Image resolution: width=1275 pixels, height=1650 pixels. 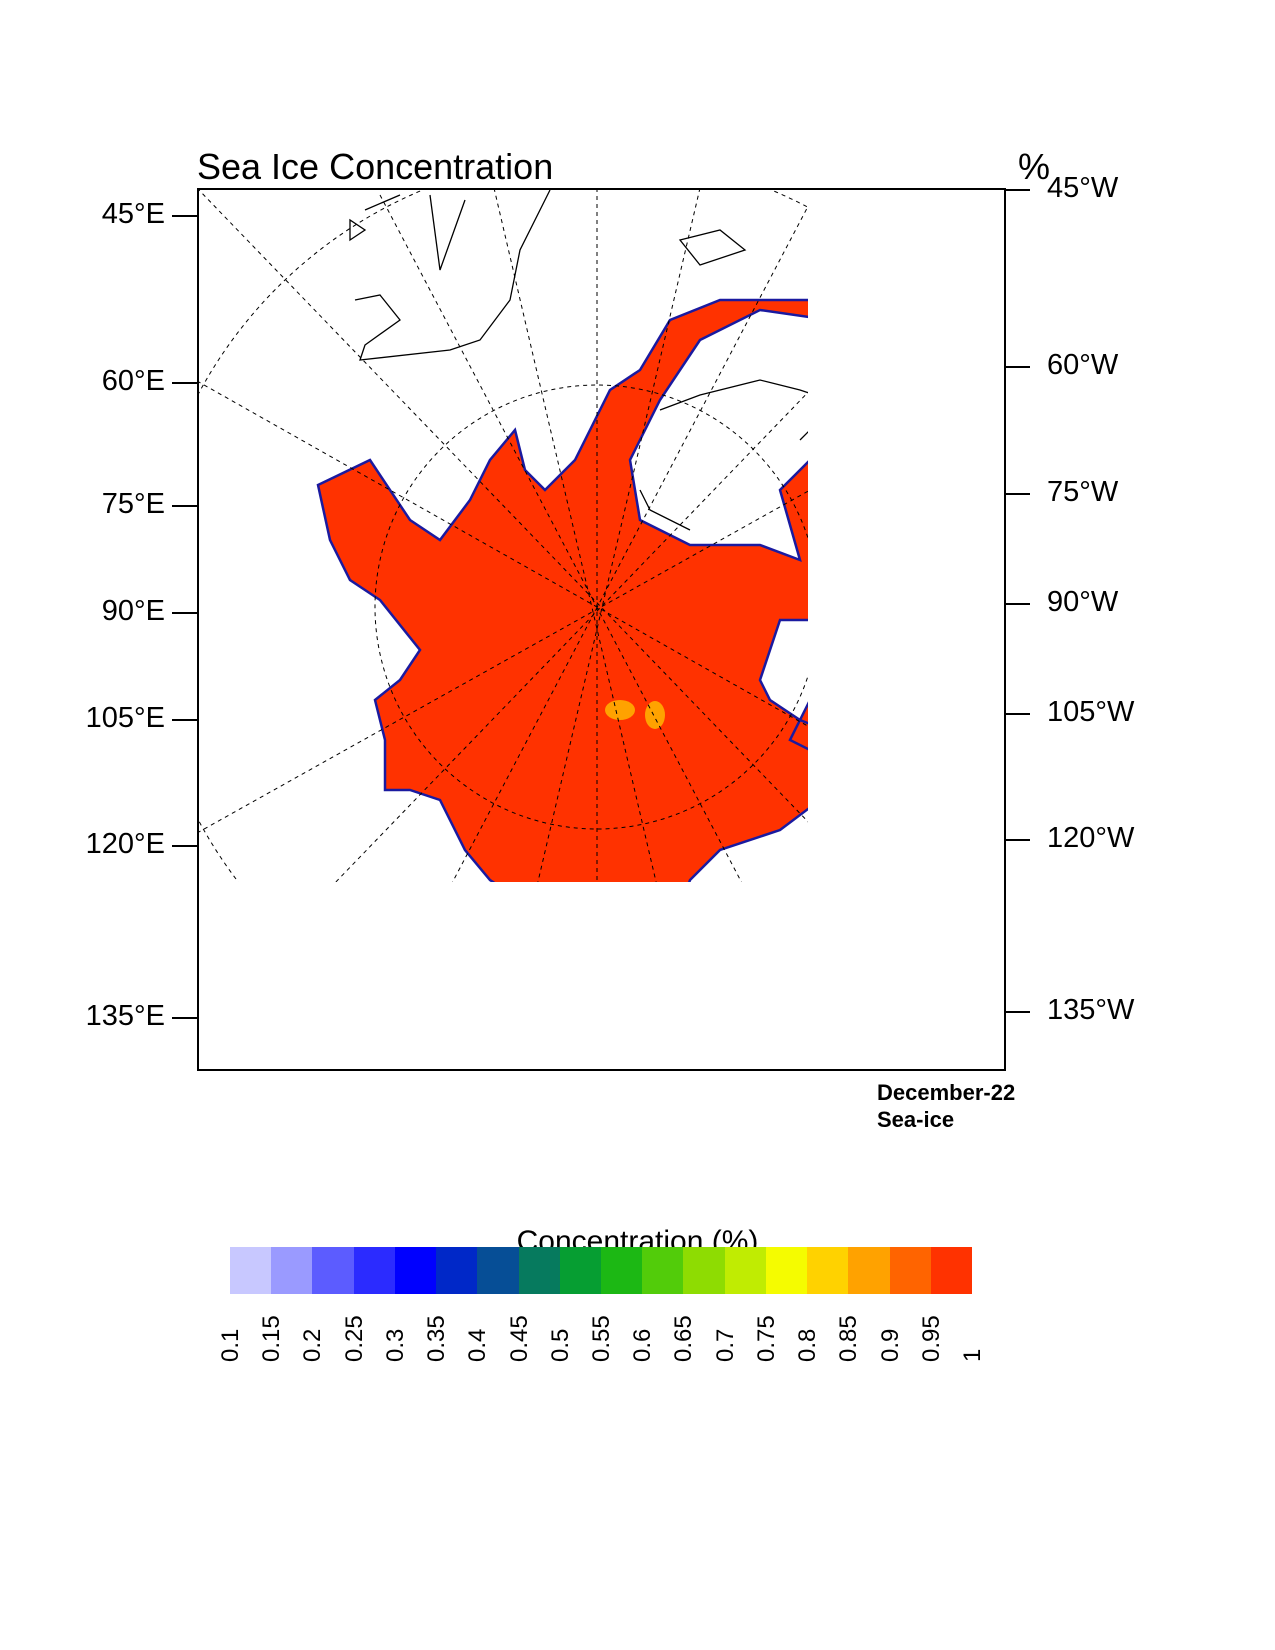 I want to click on colorbar-label: 0.45, so click(x=519, y=1338).